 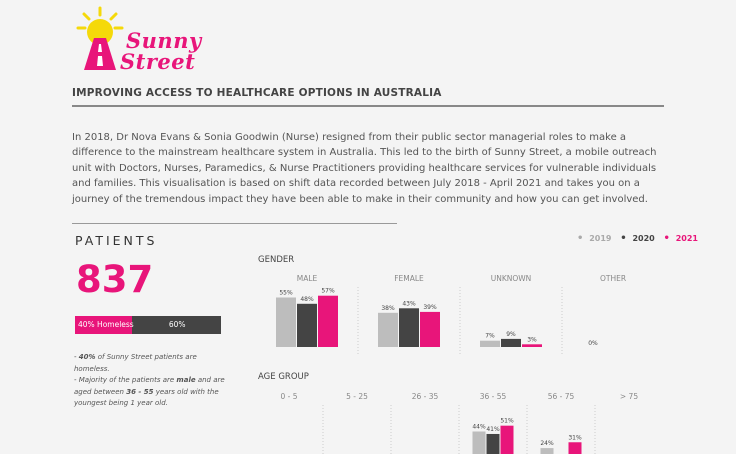 What do you see at coordinates (100, 38) in the screenshot?
I see `sun-road-icon` at bounding box center [100, 38].